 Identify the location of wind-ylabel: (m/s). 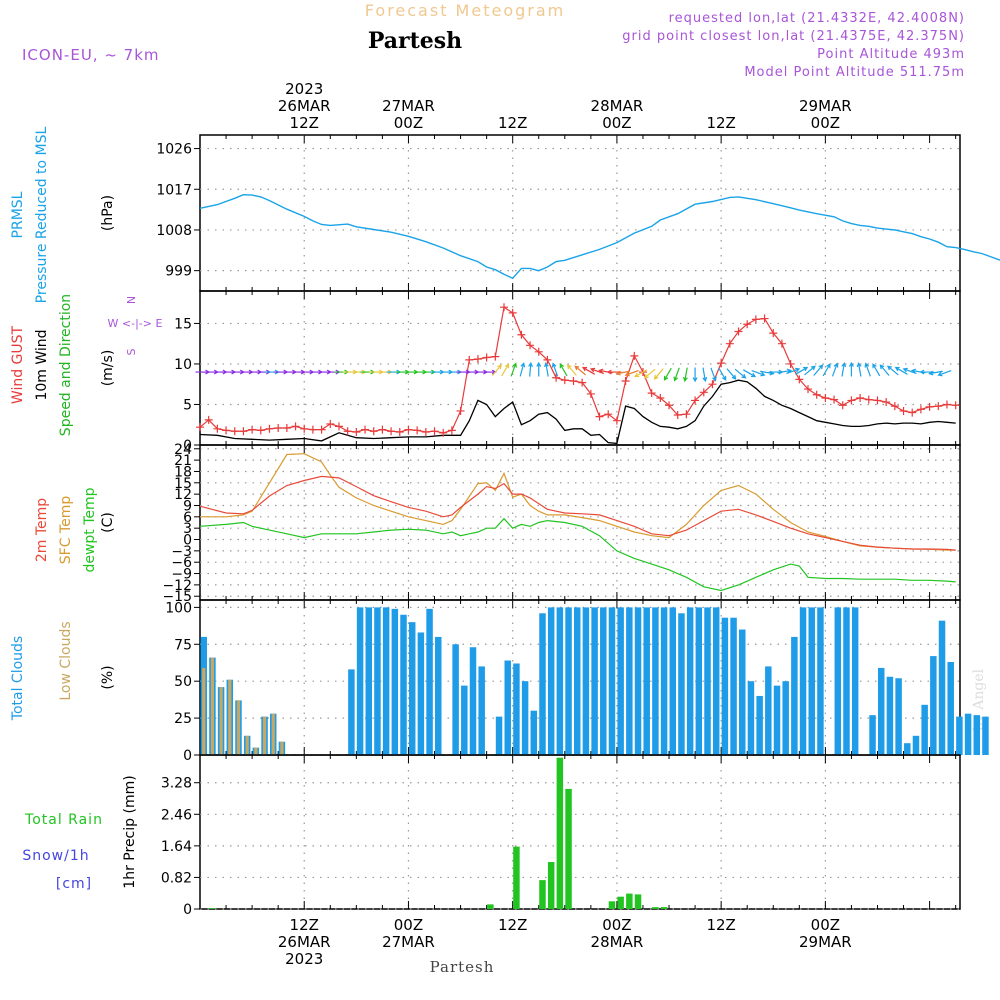
(108, 368).